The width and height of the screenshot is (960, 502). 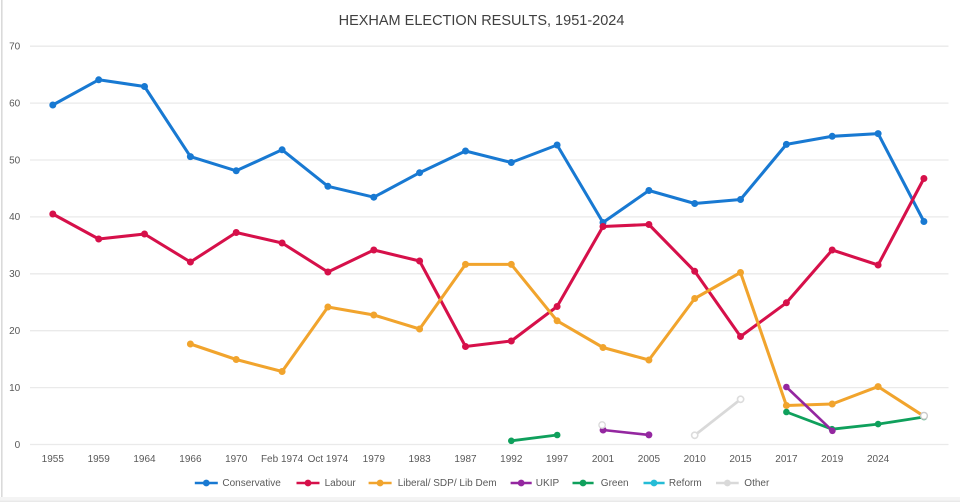 I want to click on svg-text: 1970, so click(x=236, y=459).